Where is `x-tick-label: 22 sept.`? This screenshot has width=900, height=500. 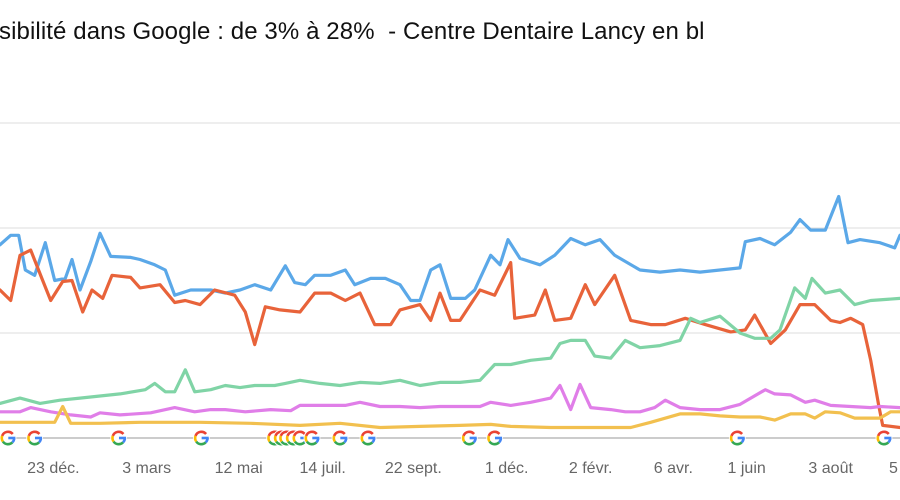 x-tick-label: 22 sept. is located at coordinates (413, 468).